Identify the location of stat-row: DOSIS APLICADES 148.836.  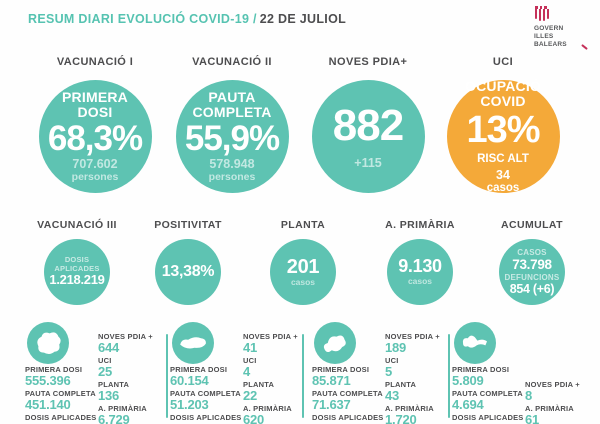
(348, 418).